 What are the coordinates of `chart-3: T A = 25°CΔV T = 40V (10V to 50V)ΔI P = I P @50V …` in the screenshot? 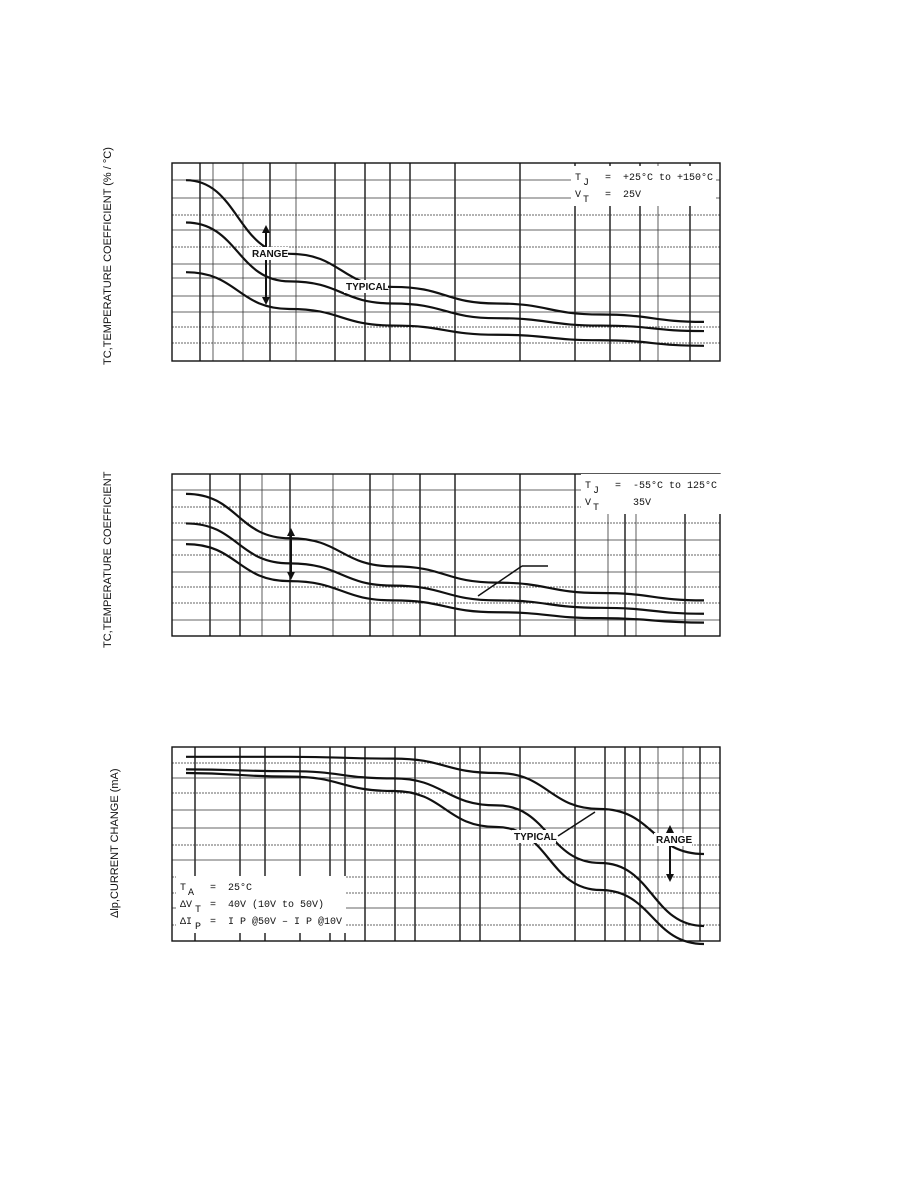 It's located at (446, 846).